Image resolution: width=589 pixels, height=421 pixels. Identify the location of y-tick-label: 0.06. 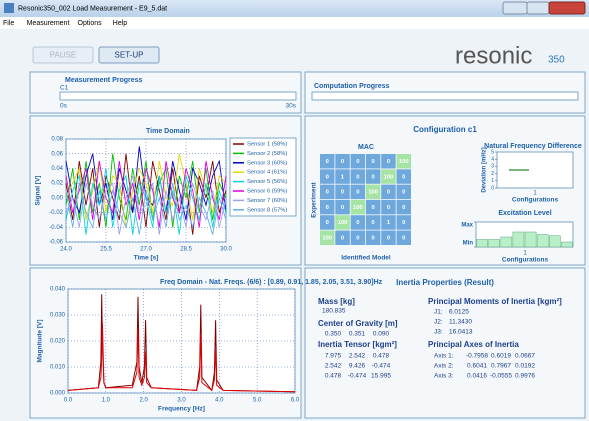
(57, 154).